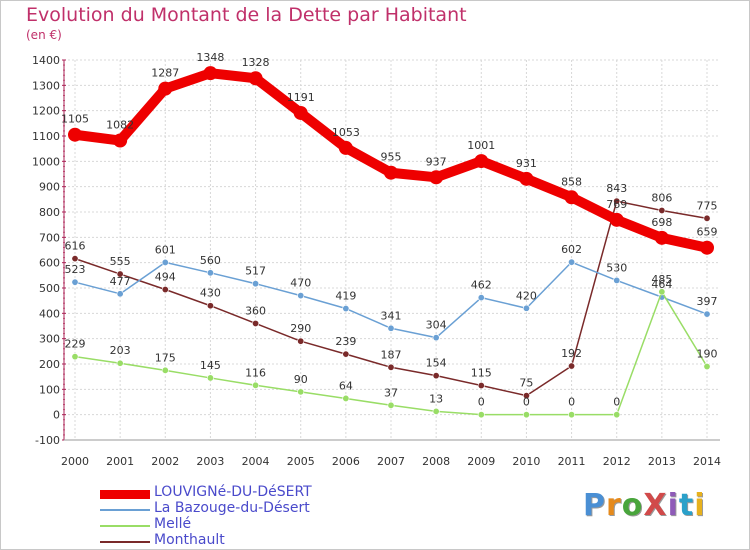  Describe the element at coordinates (49, 389) in the screenshot. I see `y-tick-label: 100` at that location.